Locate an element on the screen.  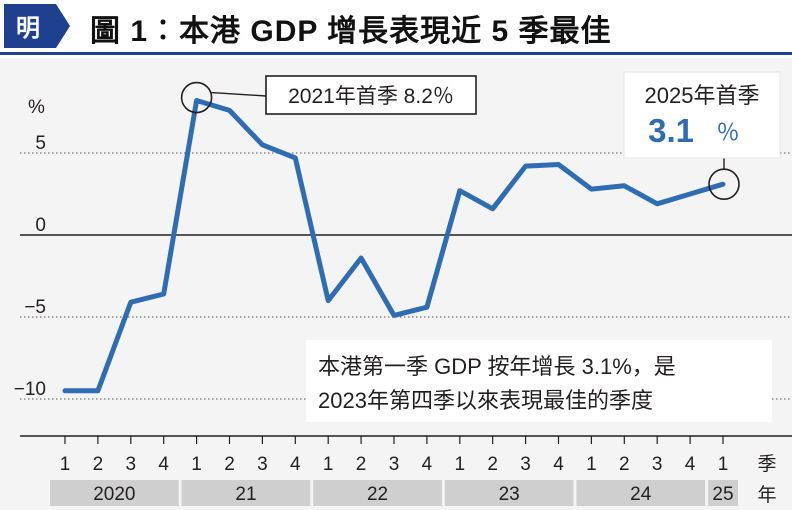
note-box is located at coordinates (539, 381).